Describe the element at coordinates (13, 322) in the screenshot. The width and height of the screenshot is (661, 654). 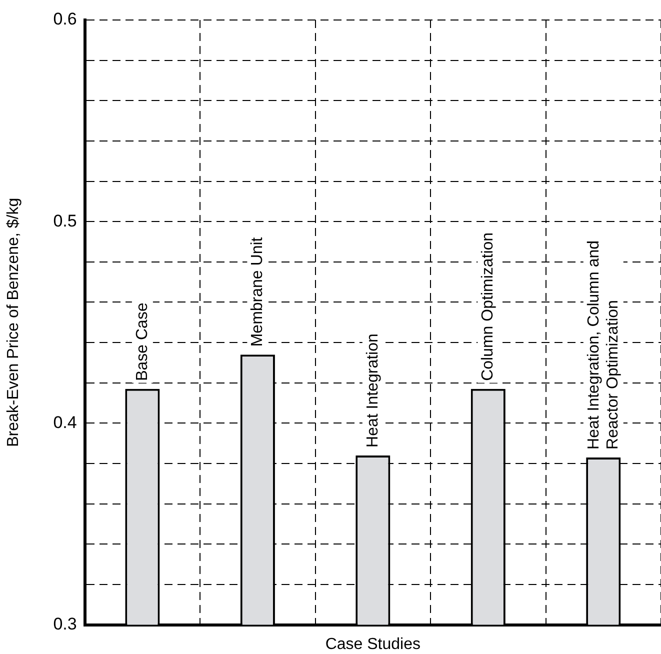
I see `y-axis-title: Break-Even Price of Benzene, $/kg` at that location.